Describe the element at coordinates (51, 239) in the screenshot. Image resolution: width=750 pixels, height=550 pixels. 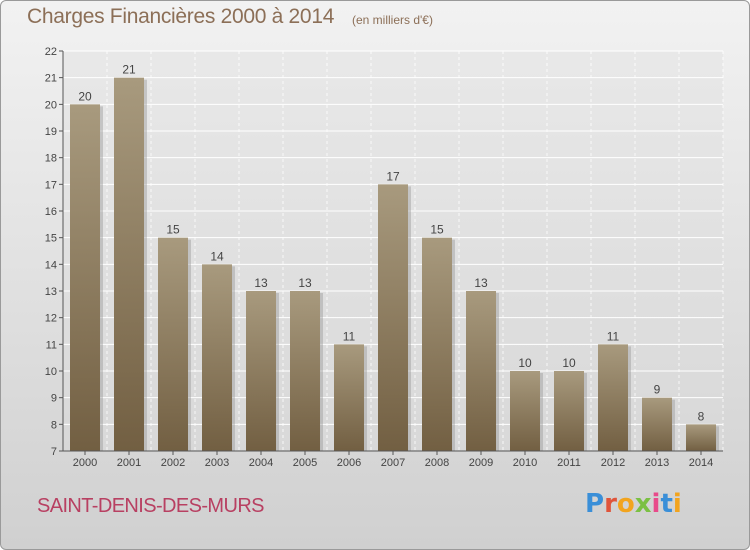
I see `y-tick-label: 15` at that location.